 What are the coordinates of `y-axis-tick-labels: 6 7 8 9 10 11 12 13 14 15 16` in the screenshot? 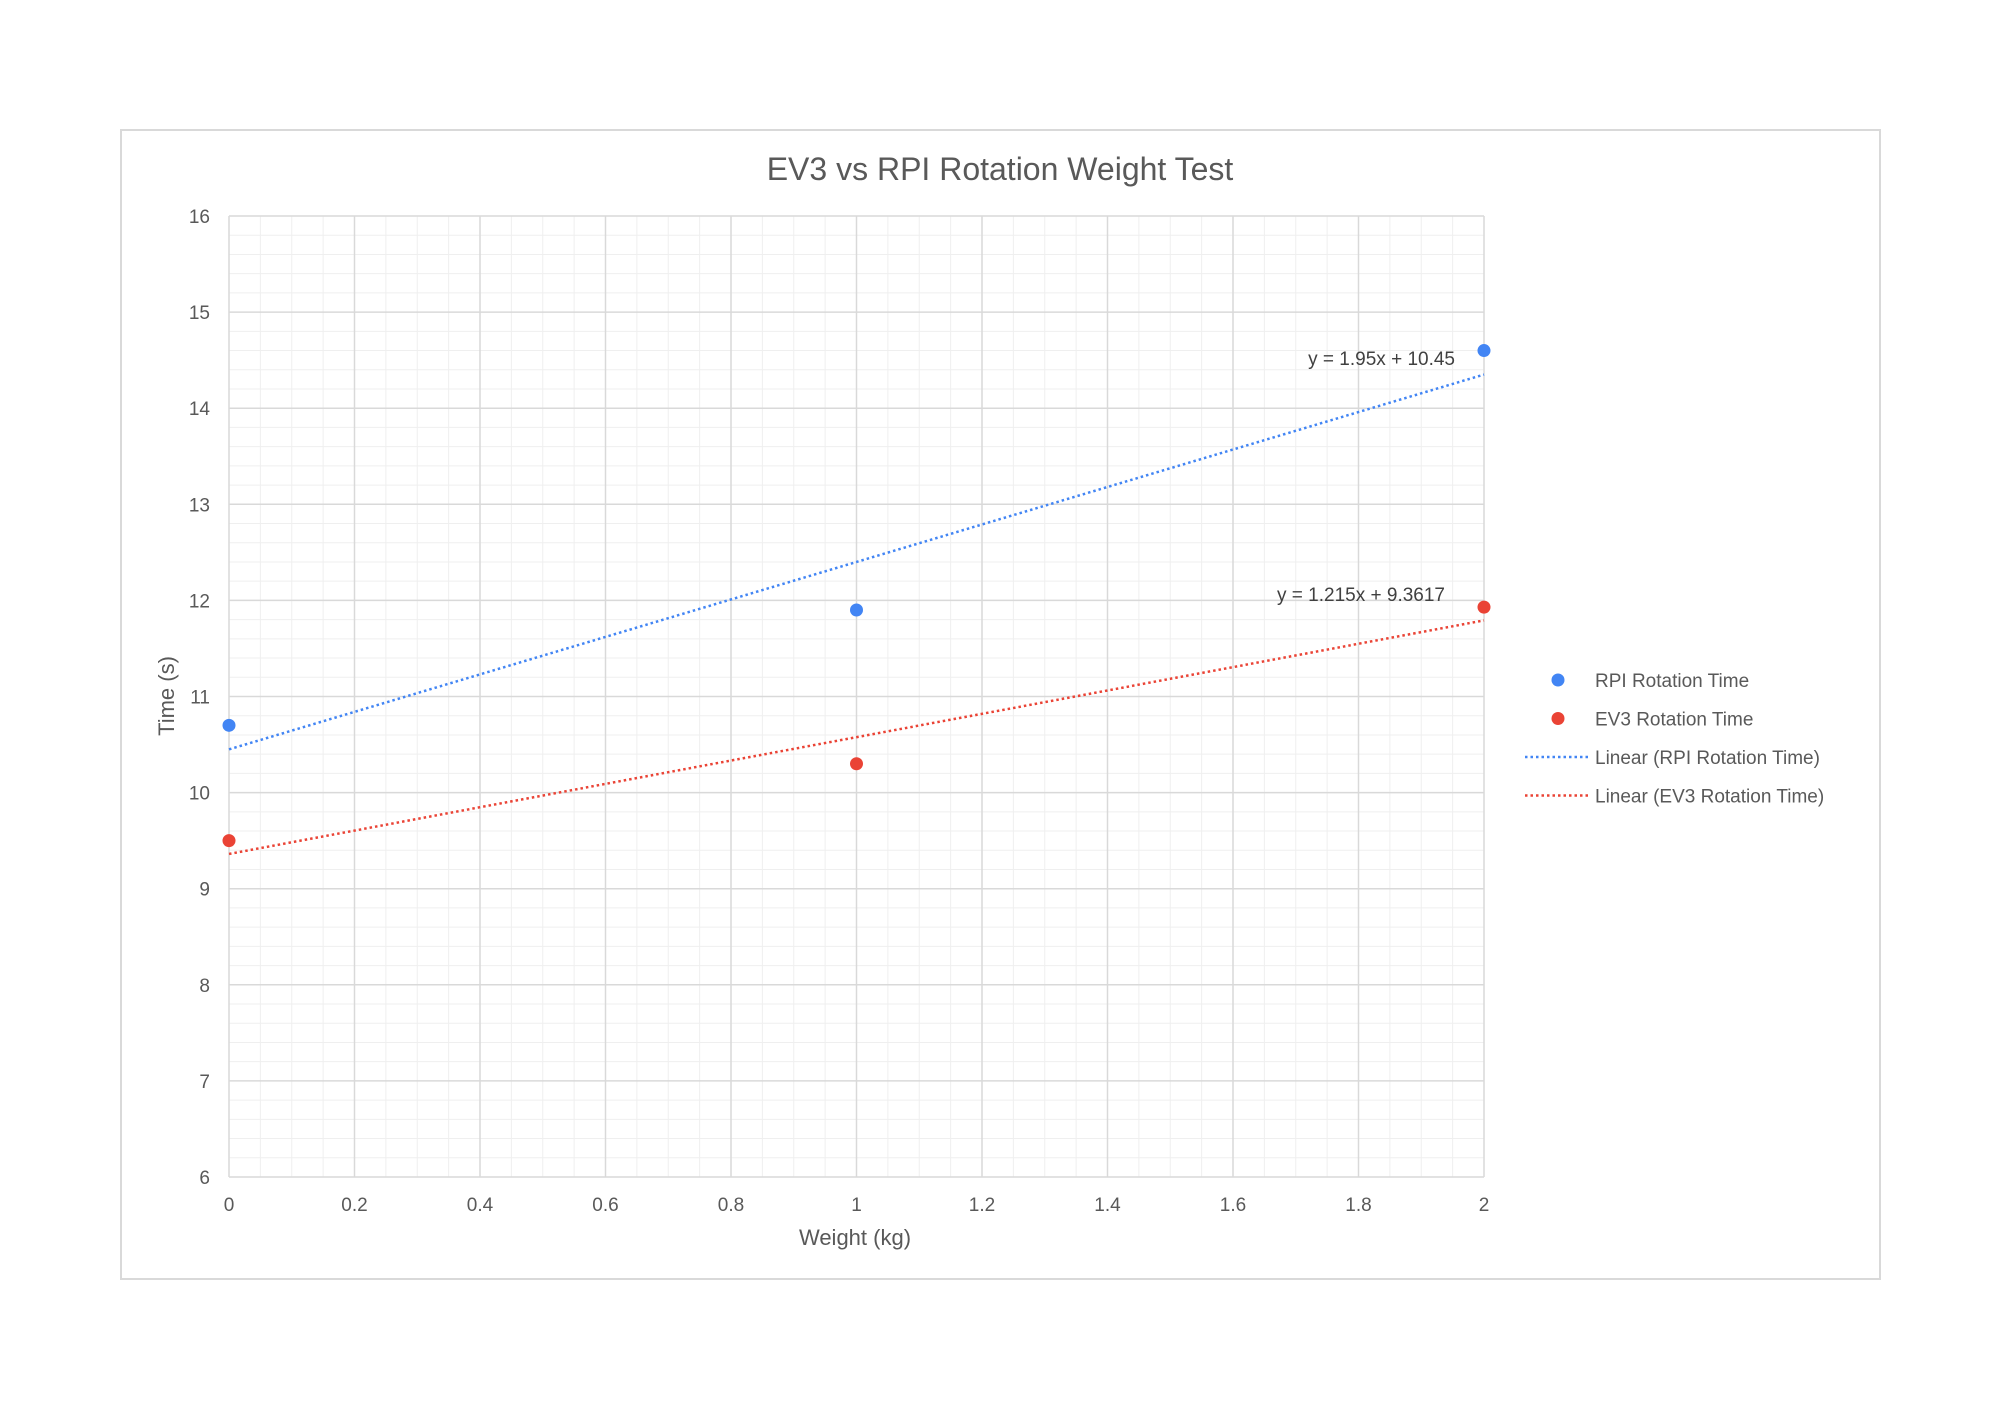 It's located at (200, 698).